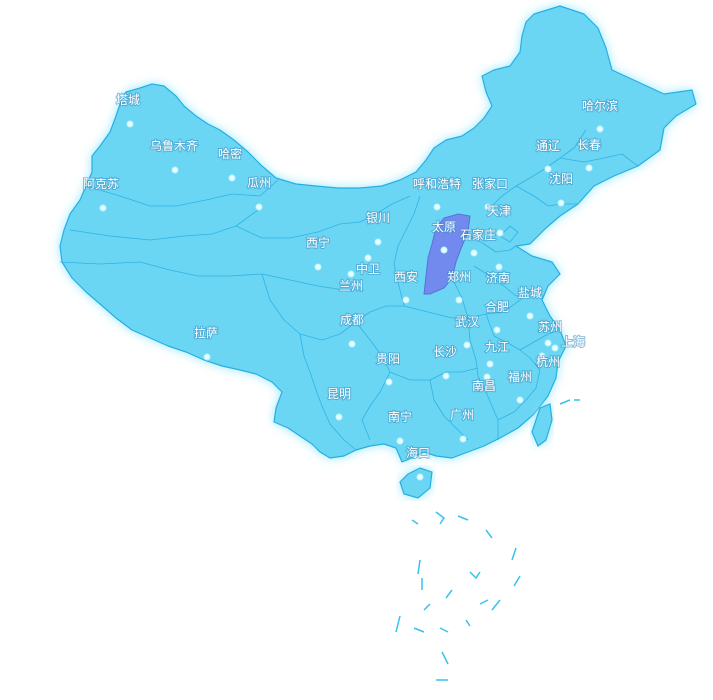 The height and width of the screenshot is (700, 713). I want to click on city-marker: 呼和浩特, so click(437, 193).